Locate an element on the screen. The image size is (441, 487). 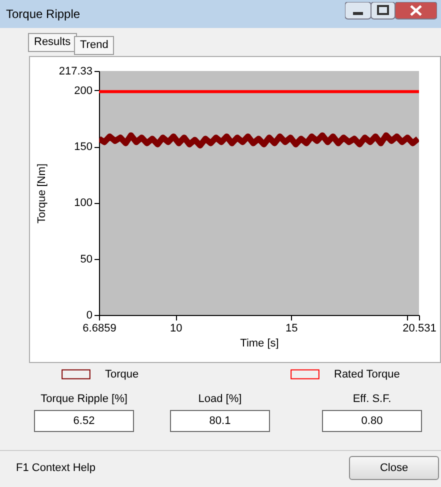
y-tick-label: 50 is located at coordinates (86, 259).